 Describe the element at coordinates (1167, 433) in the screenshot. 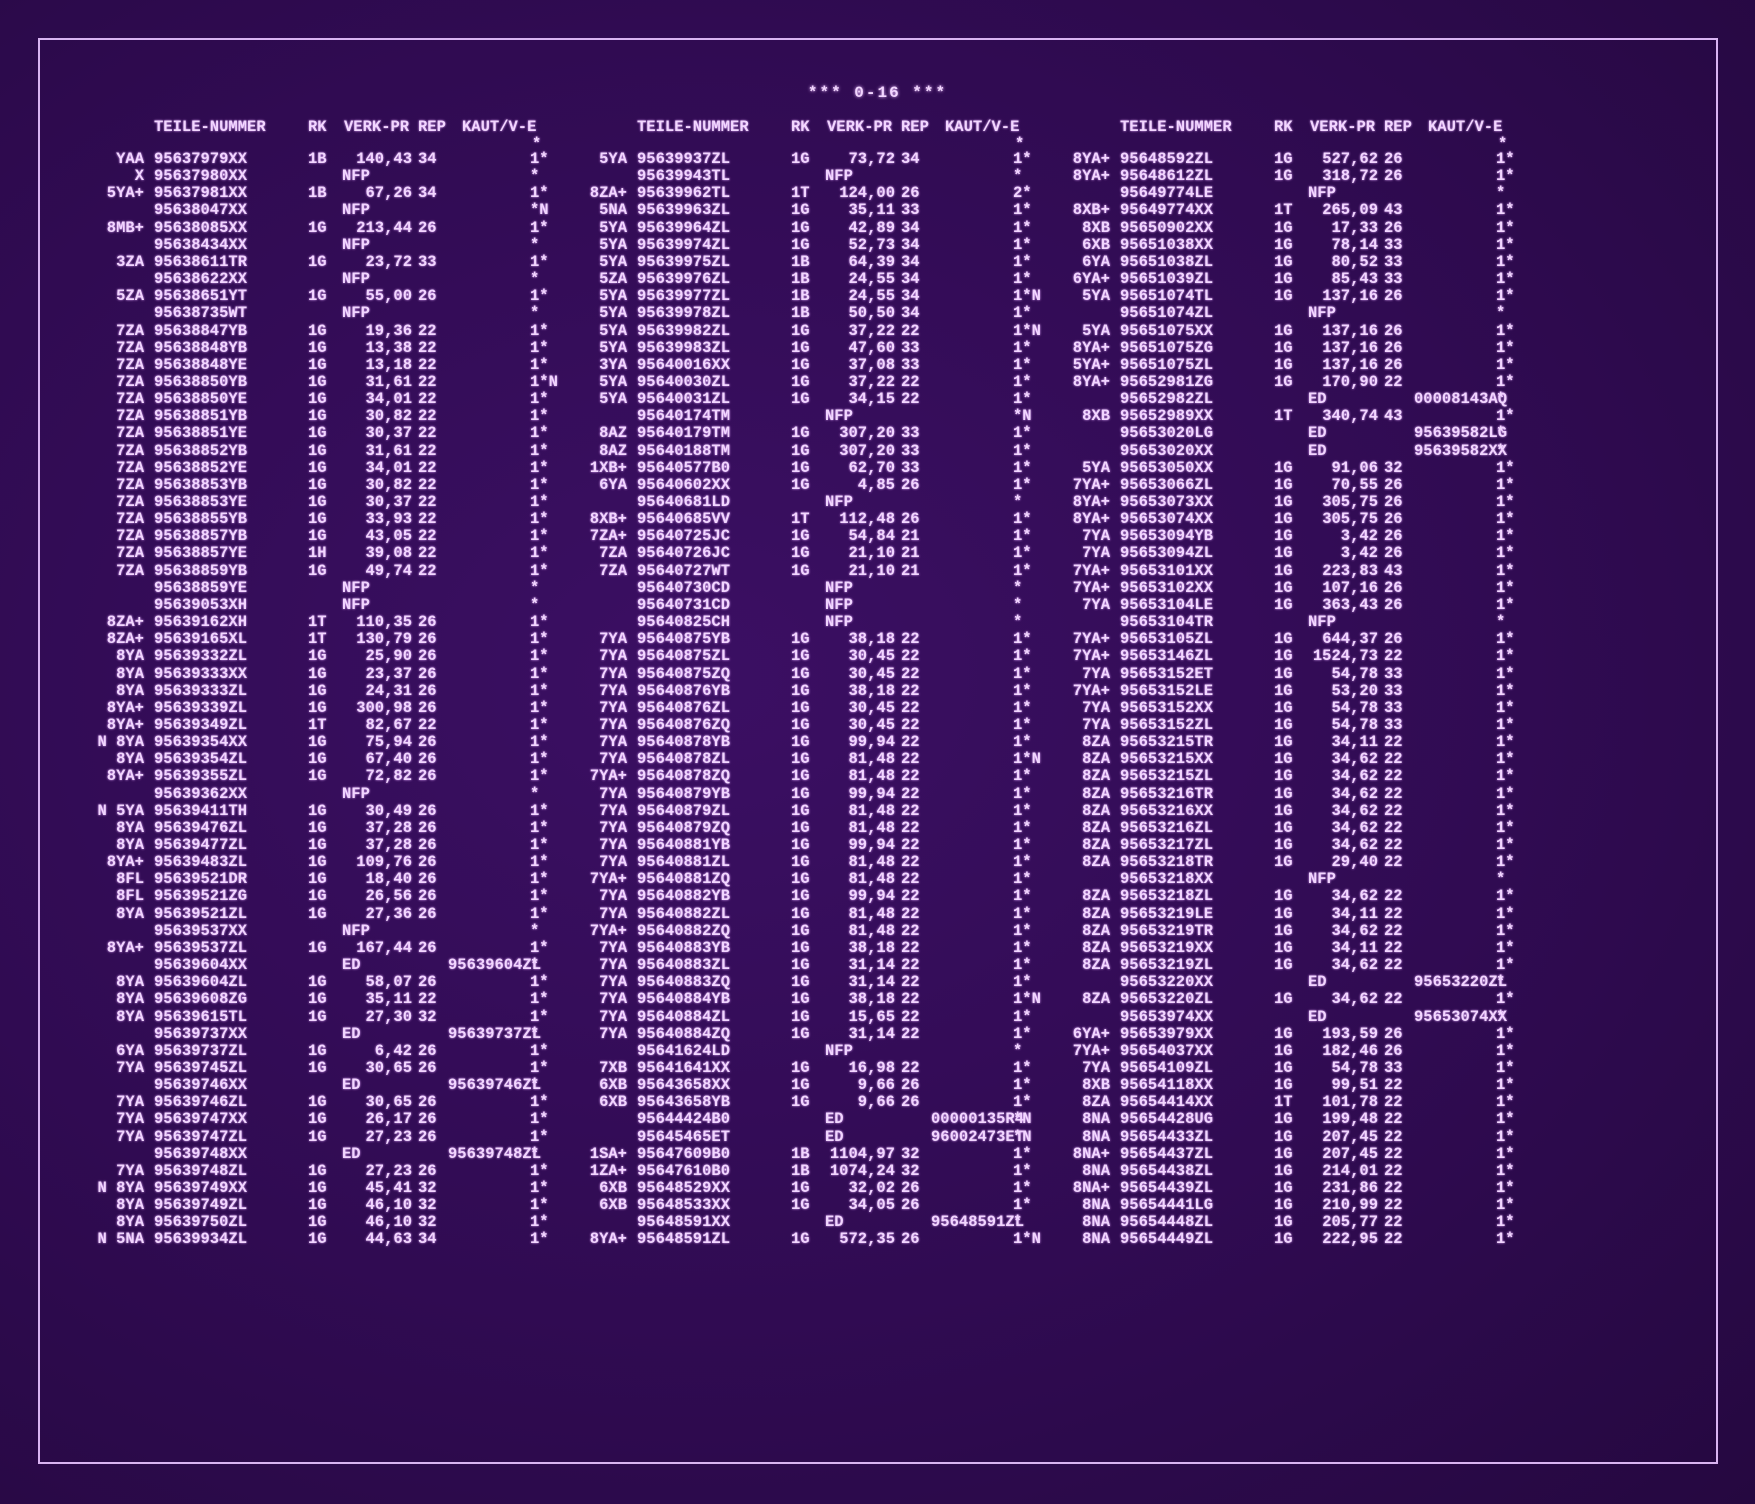

I see `part-number: 95653020LG` at that location.